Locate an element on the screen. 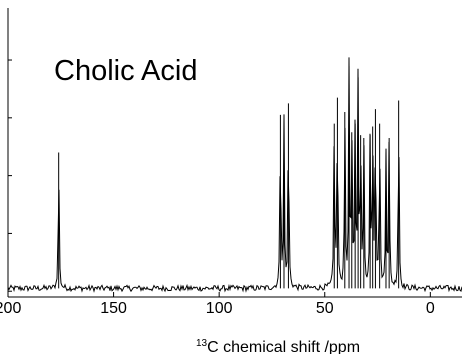 The image size is (462, 354). x-axis-label: 13C chemical shift /ppm is located at coordinates (278, 346).